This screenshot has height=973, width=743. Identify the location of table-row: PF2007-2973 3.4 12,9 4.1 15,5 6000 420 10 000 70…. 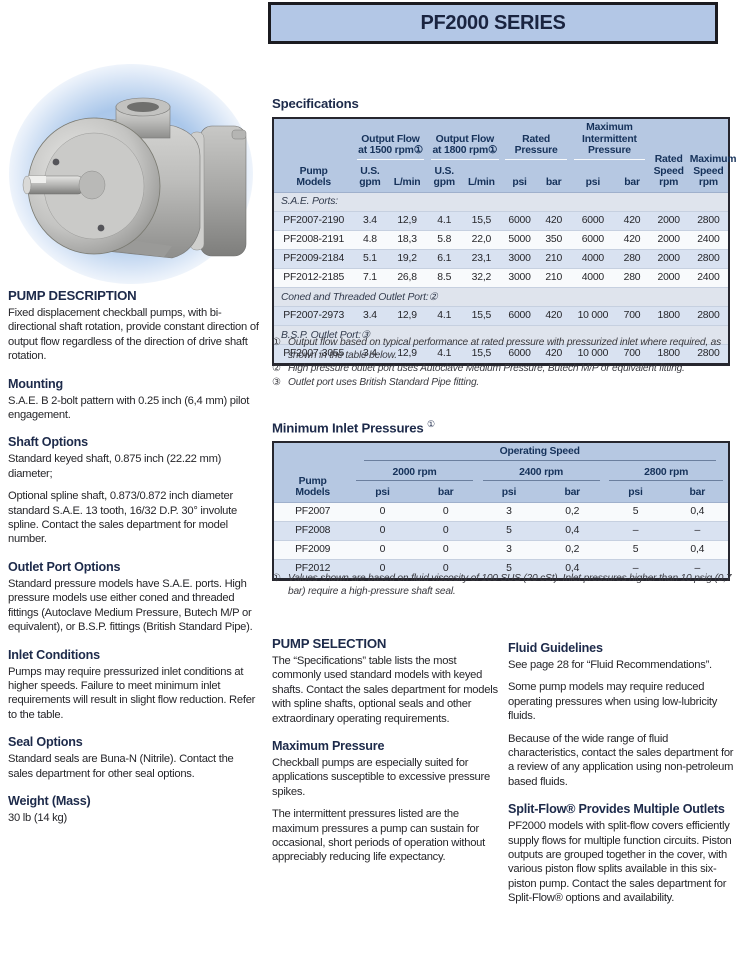
(501, 315).